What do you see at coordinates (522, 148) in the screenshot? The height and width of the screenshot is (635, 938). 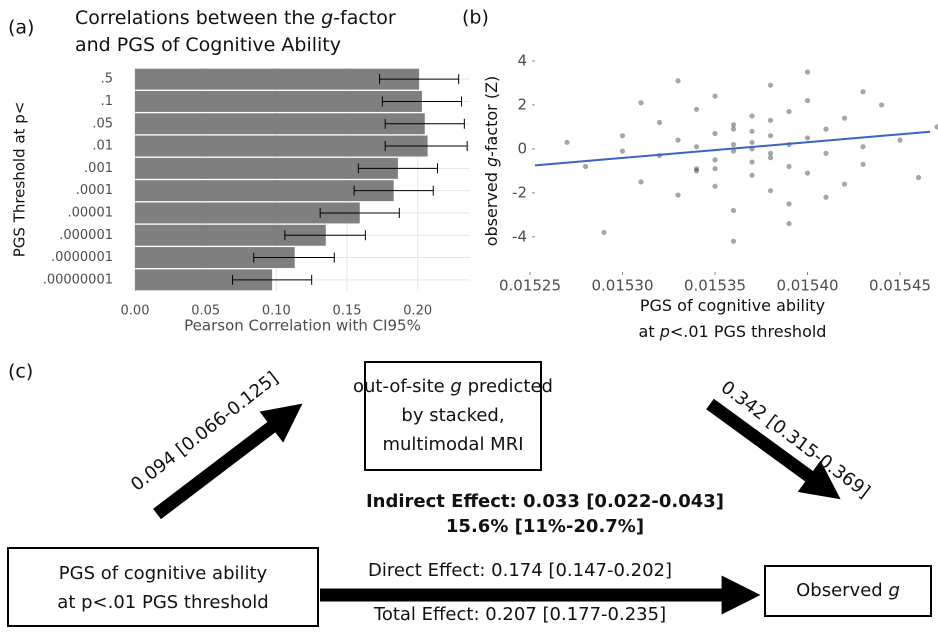 I see `y-tick-label: 0` at bounding box center [522, 148].